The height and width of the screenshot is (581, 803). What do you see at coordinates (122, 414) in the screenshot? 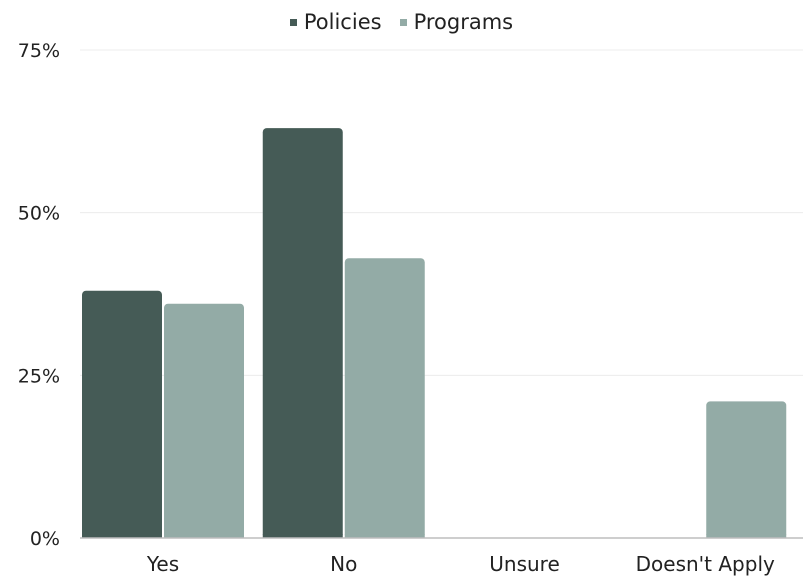
I see `bar-policies-yes` at bounding box center [122, 414].